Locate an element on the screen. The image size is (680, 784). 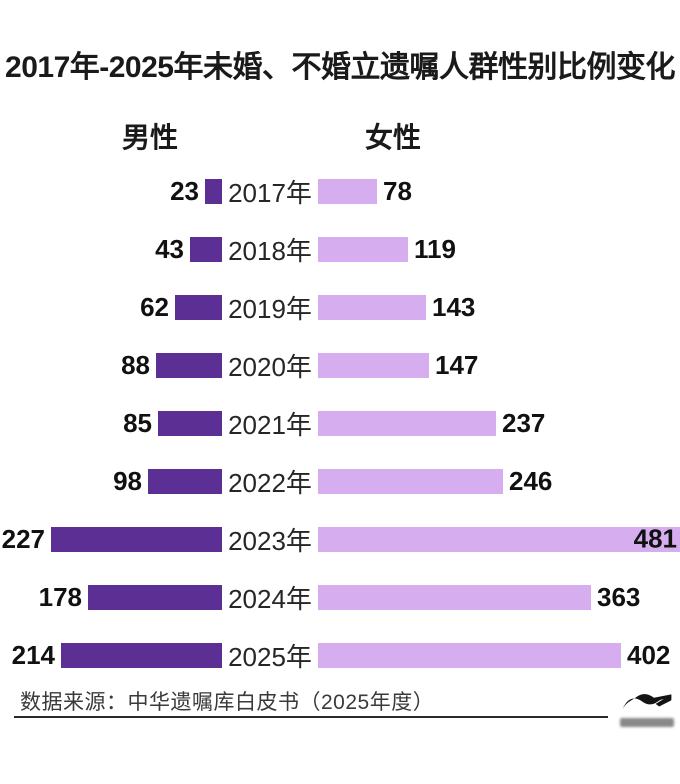
male-bar-zone: 88 is located at coordinates (111, 365).